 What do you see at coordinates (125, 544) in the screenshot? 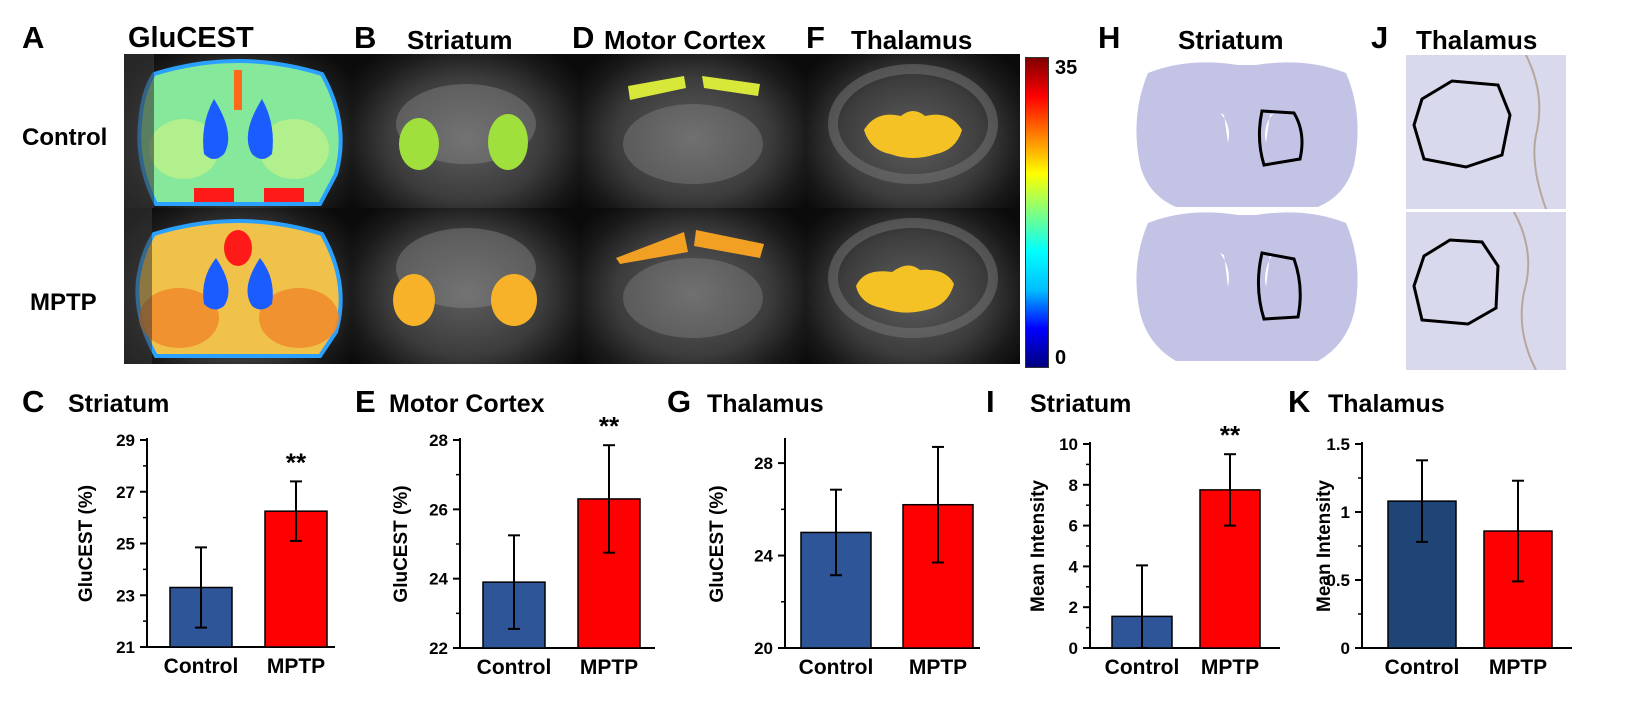
I see `y-tick-label: 25` at bounding box center [125, 544].